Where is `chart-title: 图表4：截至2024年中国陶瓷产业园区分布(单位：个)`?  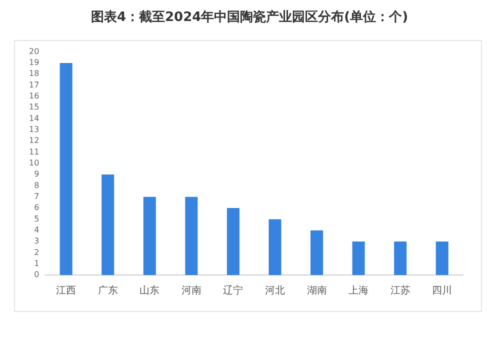
chart-title: 图表4：截至2024年中国陶瓷产业园区分布(单位：个) is located at coordinates (250, 17).